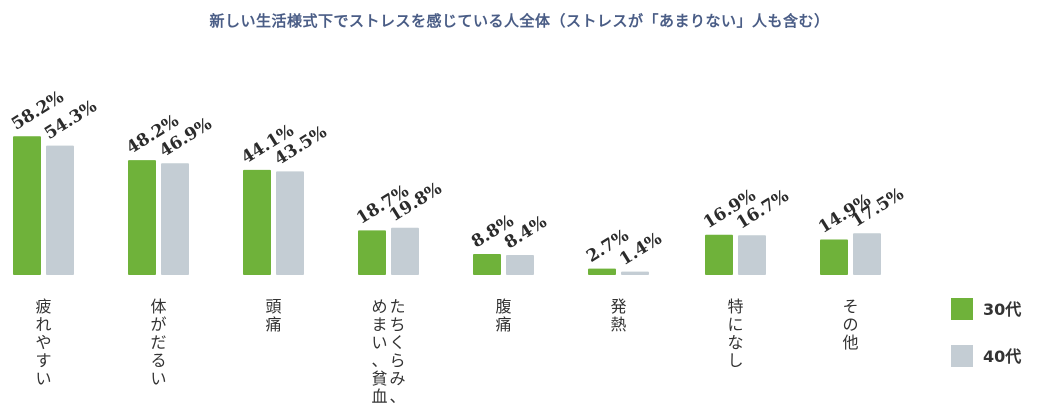 The image size is (1039, 408). Describe the element at coordinates (503, 315) in the screenshot. I see `category-label: 腹痛` at that location.